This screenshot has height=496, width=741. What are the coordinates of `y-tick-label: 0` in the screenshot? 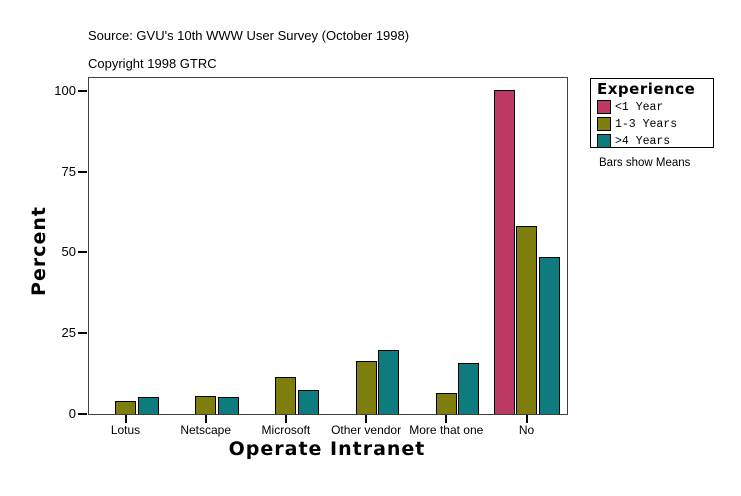 It's located at (72, 413).